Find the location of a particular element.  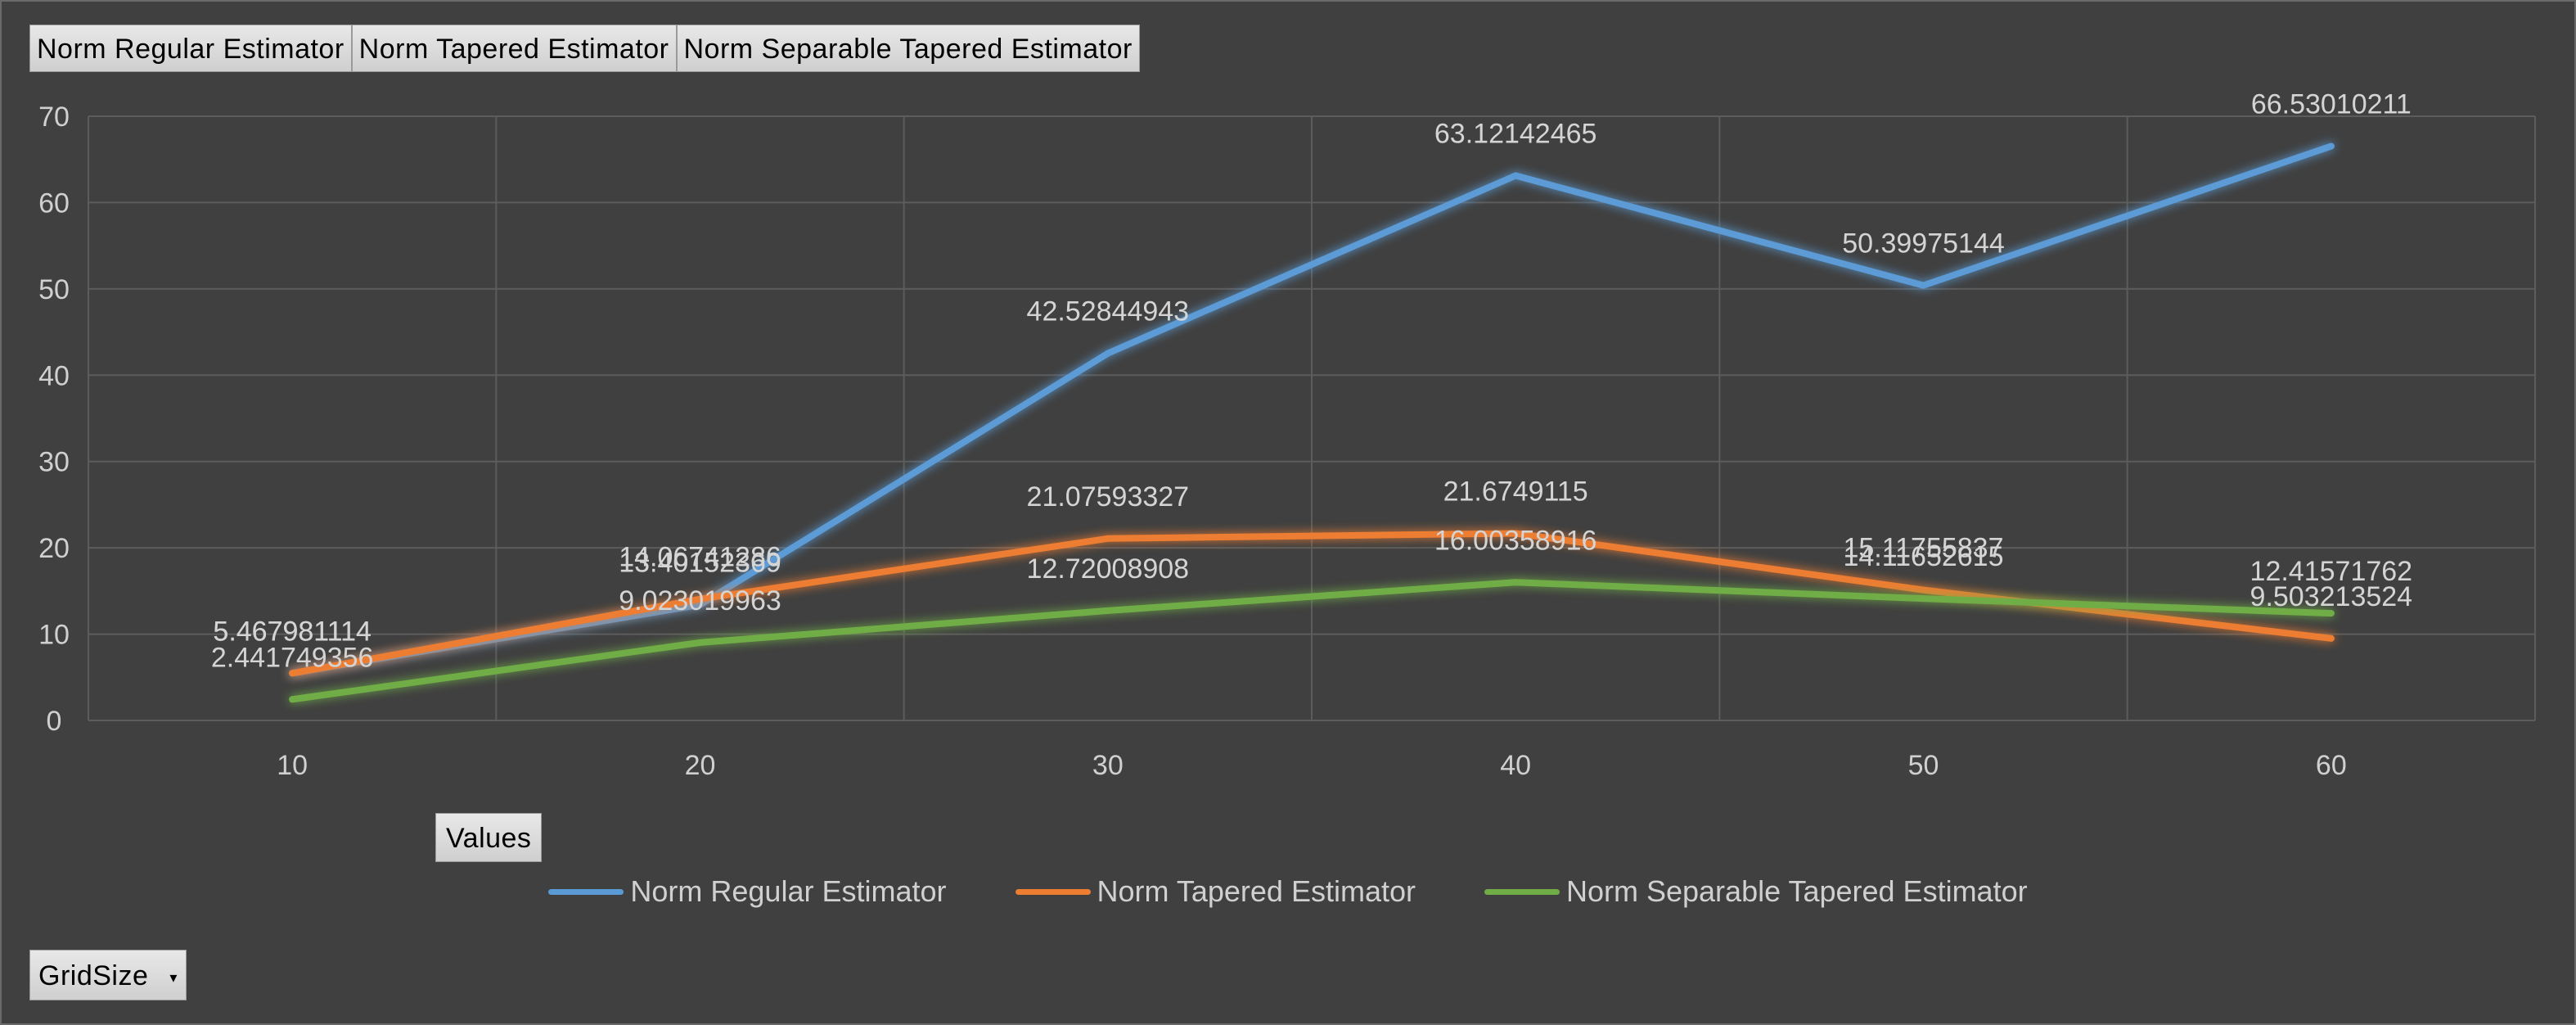

x-tick-label: 10 is located at coordinates (292, 765).